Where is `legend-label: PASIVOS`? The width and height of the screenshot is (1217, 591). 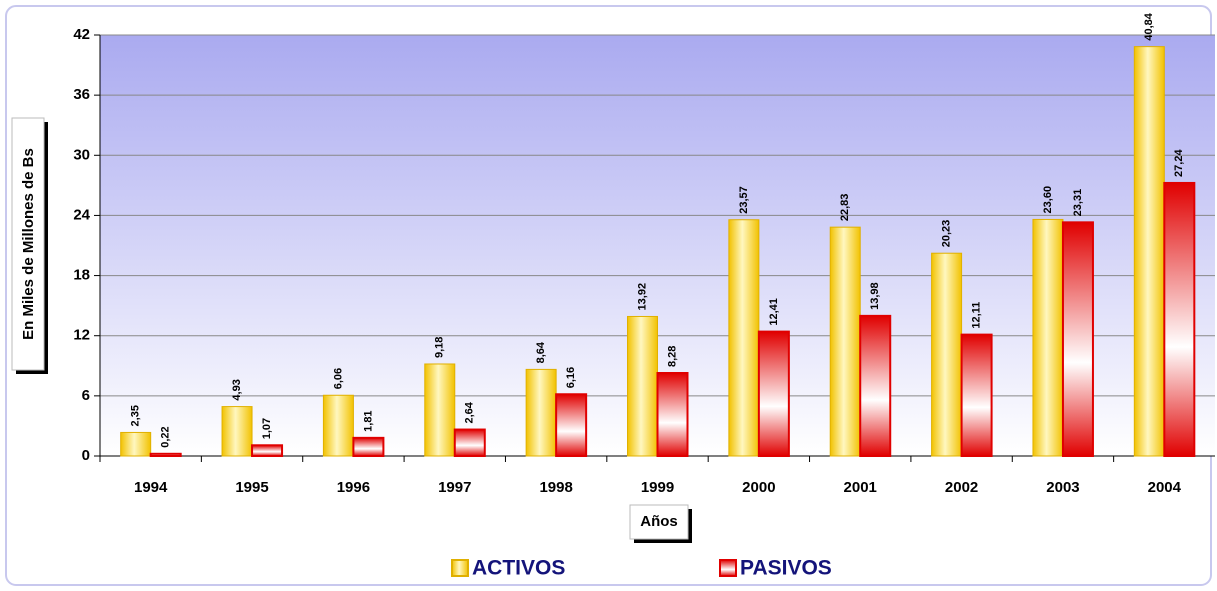 legend-label: PASIVOS is located at coordinates (786, 568).